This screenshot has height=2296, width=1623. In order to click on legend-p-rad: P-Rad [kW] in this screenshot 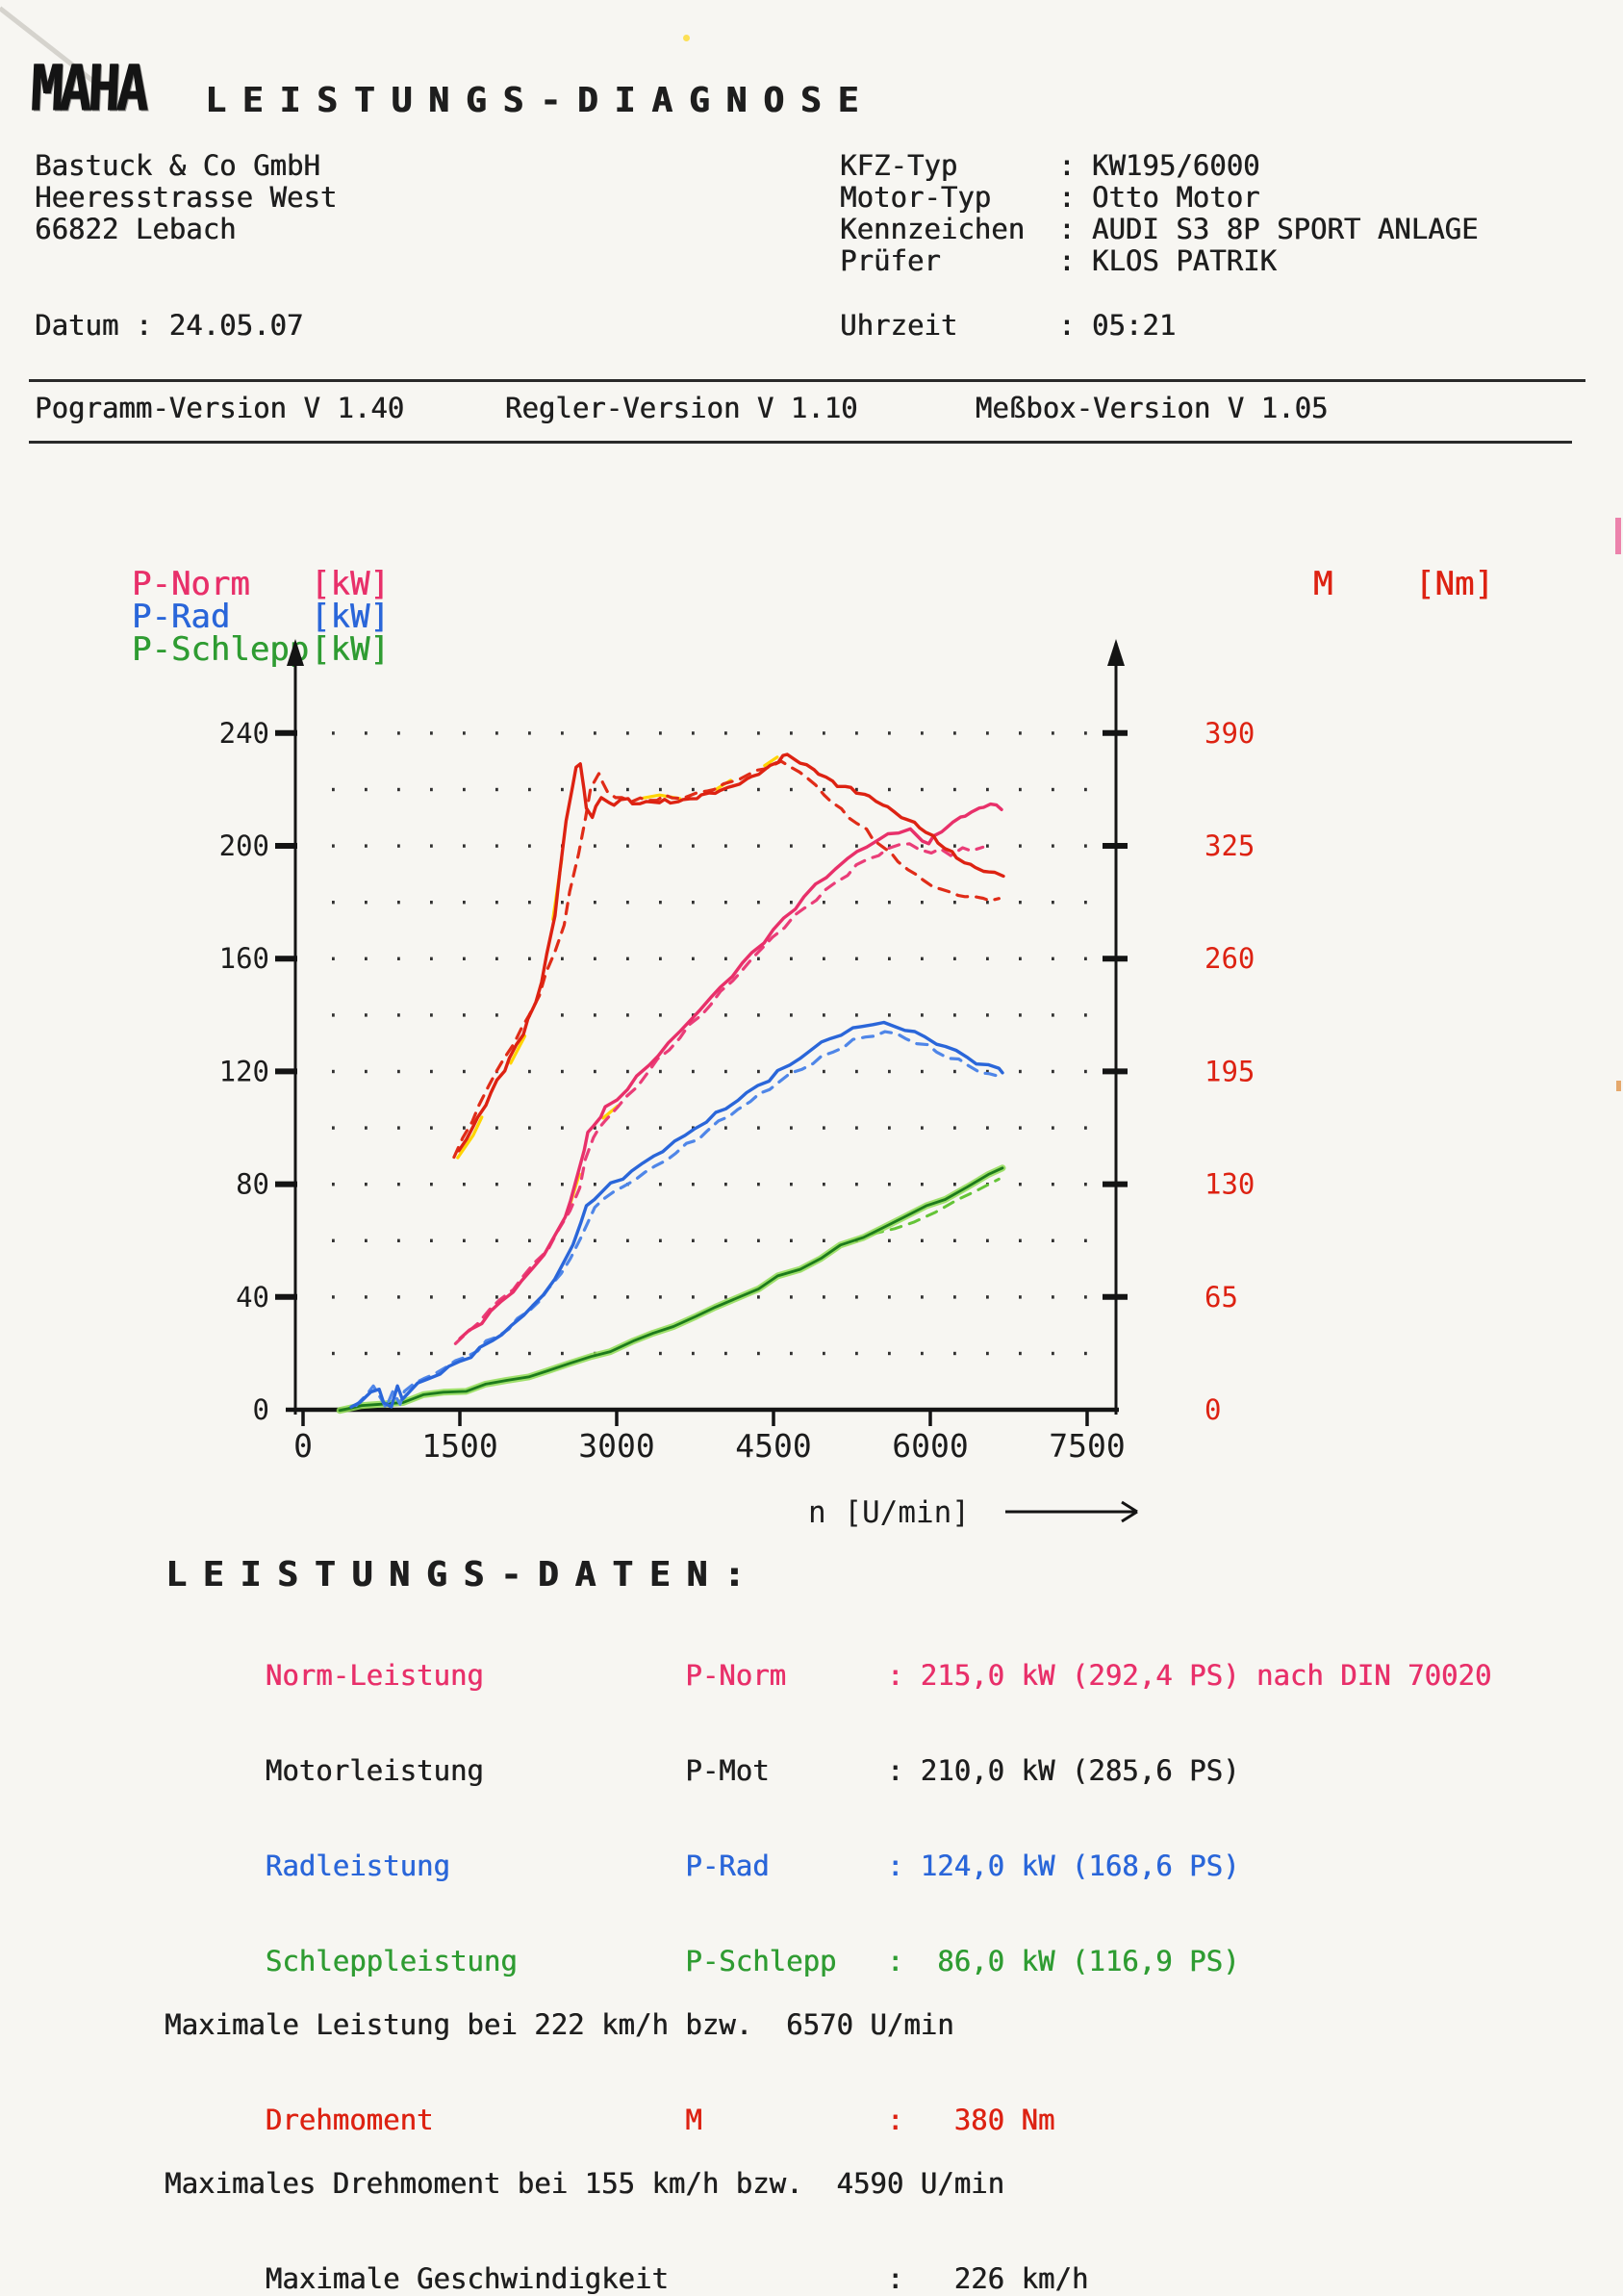, I will do `click(221, 617)`.